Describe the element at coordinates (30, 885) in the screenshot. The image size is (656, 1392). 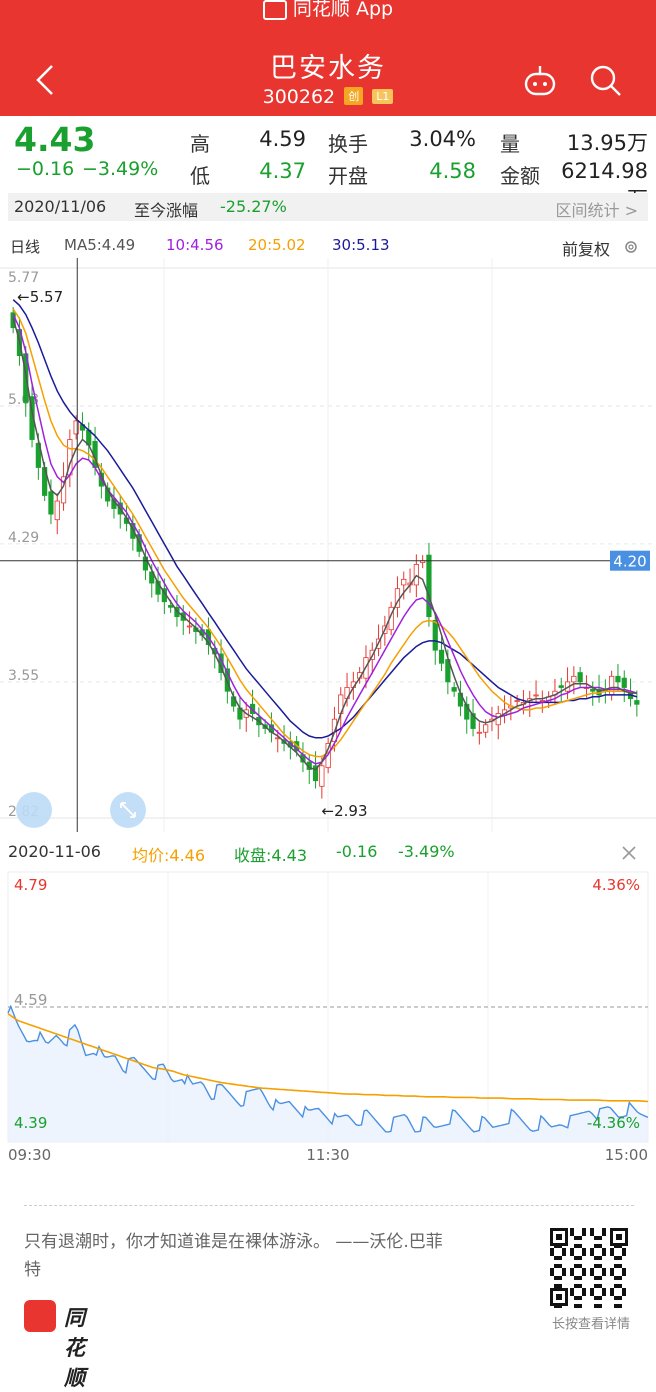
I see `intraday-y-top: 4.79` at that location.